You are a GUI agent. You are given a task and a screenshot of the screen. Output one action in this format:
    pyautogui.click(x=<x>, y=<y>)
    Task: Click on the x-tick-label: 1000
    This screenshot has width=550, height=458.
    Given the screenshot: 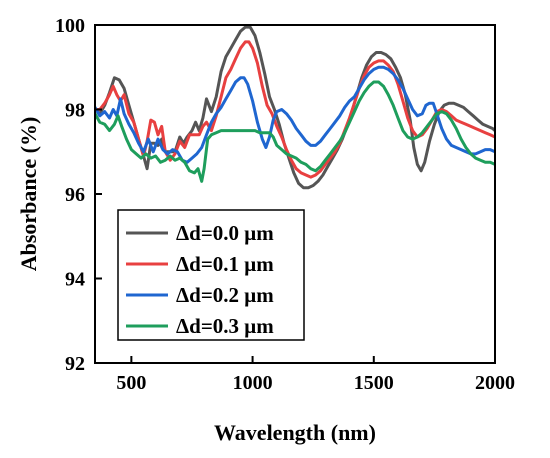 What is the action you would take?
    pyautogui.click(x=253, y=383)
    